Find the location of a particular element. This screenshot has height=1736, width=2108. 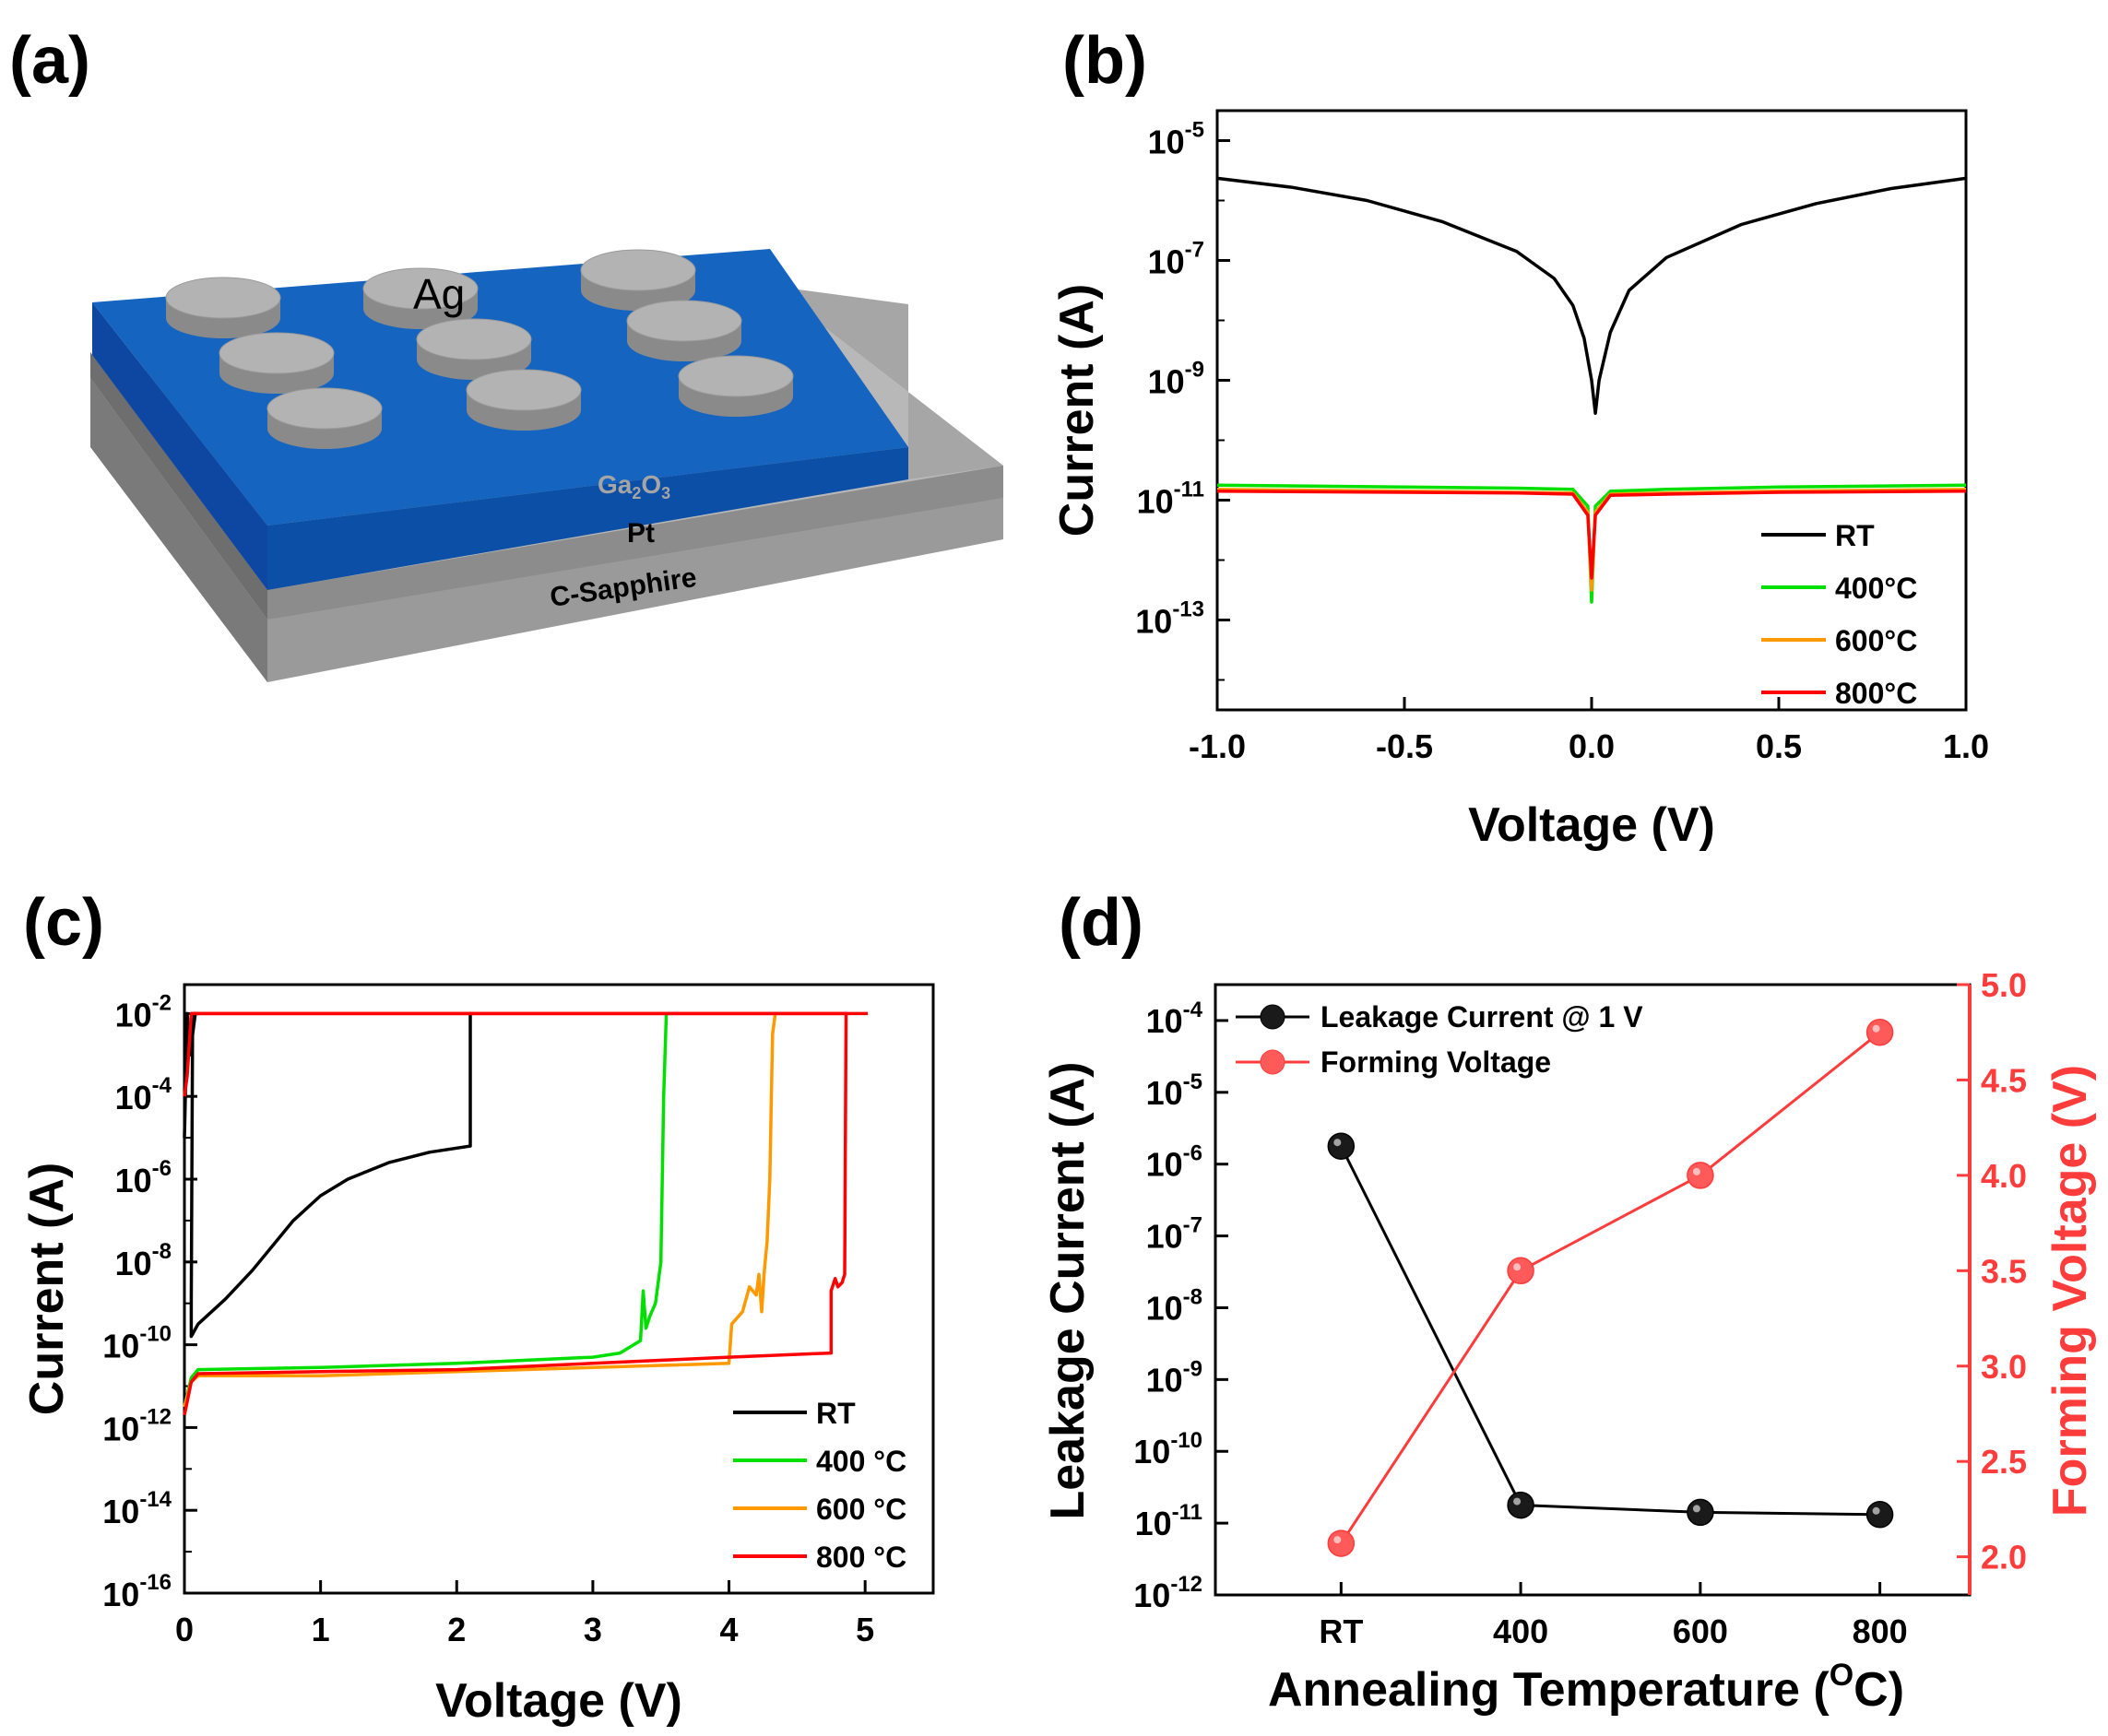

x-tick-label-0-5: -0.5 is located at coordinates (1405, 746).